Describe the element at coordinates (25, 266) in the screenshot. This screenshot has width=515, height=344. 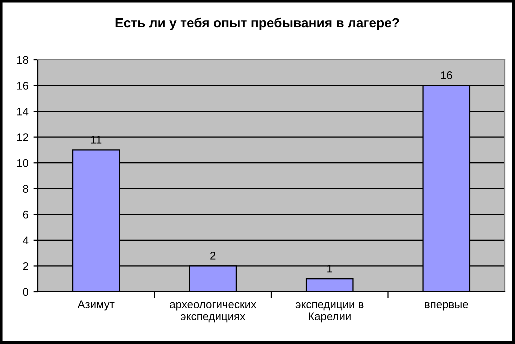
I see `y-tick-label: 2` at that location.